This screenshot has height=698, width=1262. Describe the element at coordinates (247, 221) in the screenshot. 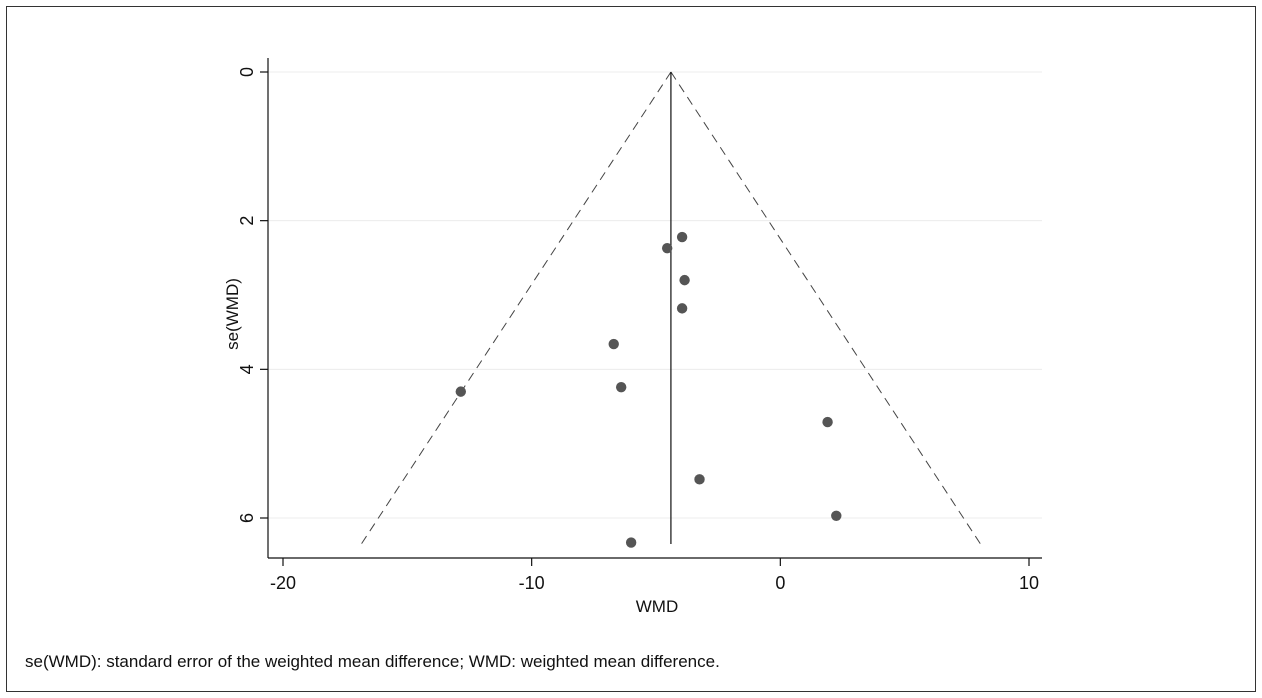

I see `y-tick-label: 2` at that location.